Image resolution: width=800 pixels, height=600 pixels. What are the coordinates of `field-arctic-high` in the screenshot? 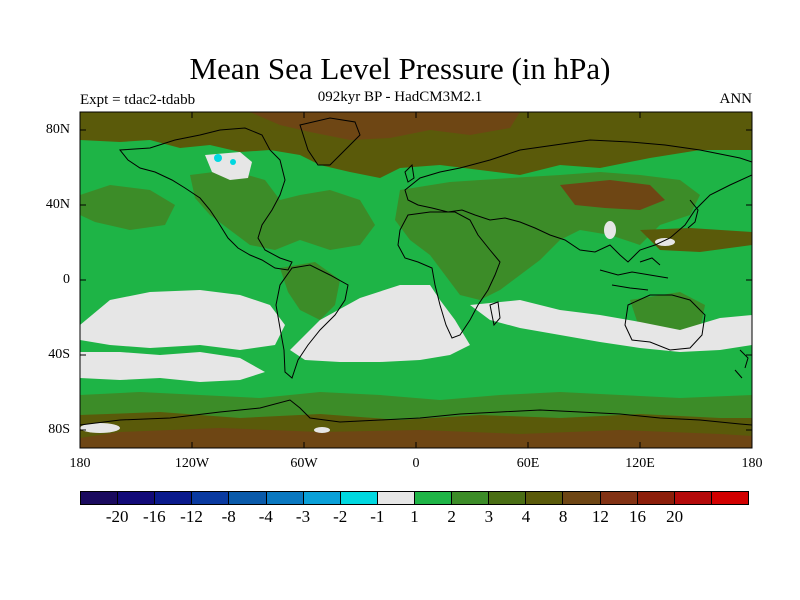 It's located at (416, 145).